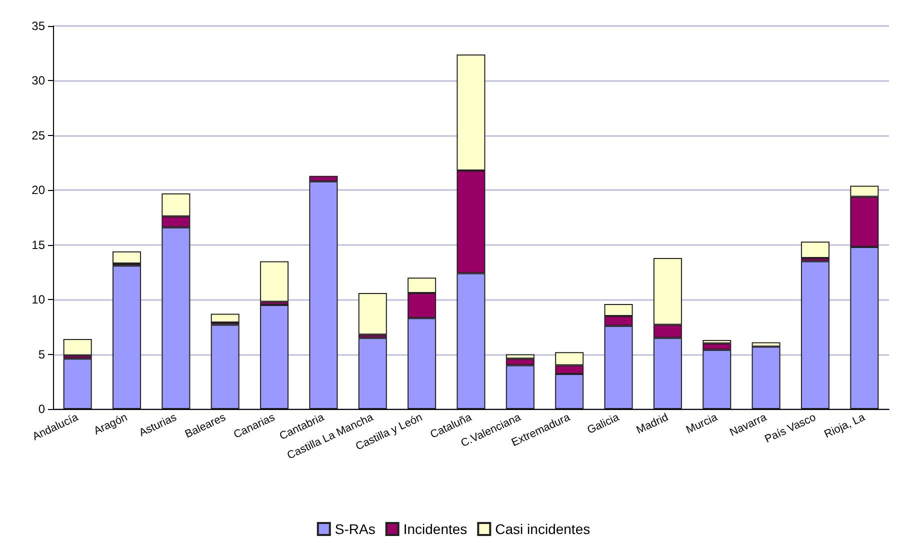 Image resolution: width=907 pixels, height=559 pixels. What do you see at coordinates (42, 354) in the screenshot?
I see `y-tick-label: 5` at bounding box center [42, 354].